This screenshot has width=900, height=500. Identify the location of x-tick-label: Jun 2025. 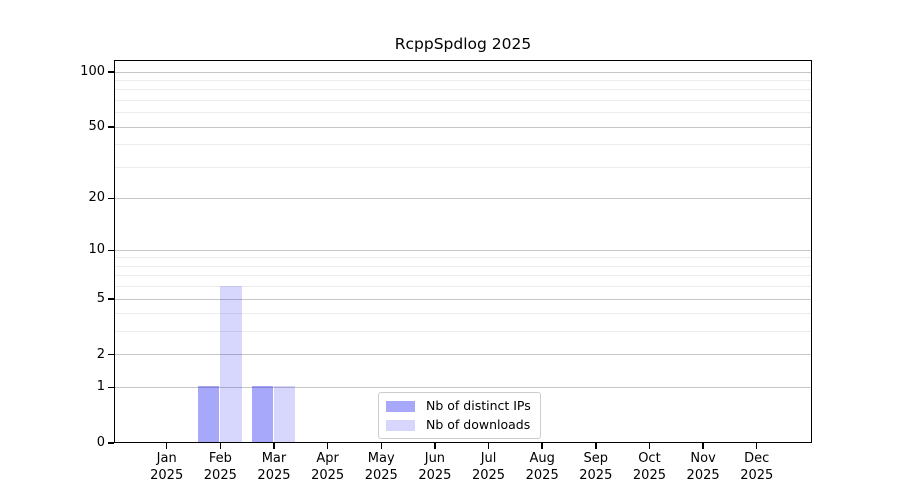
(435, 467).